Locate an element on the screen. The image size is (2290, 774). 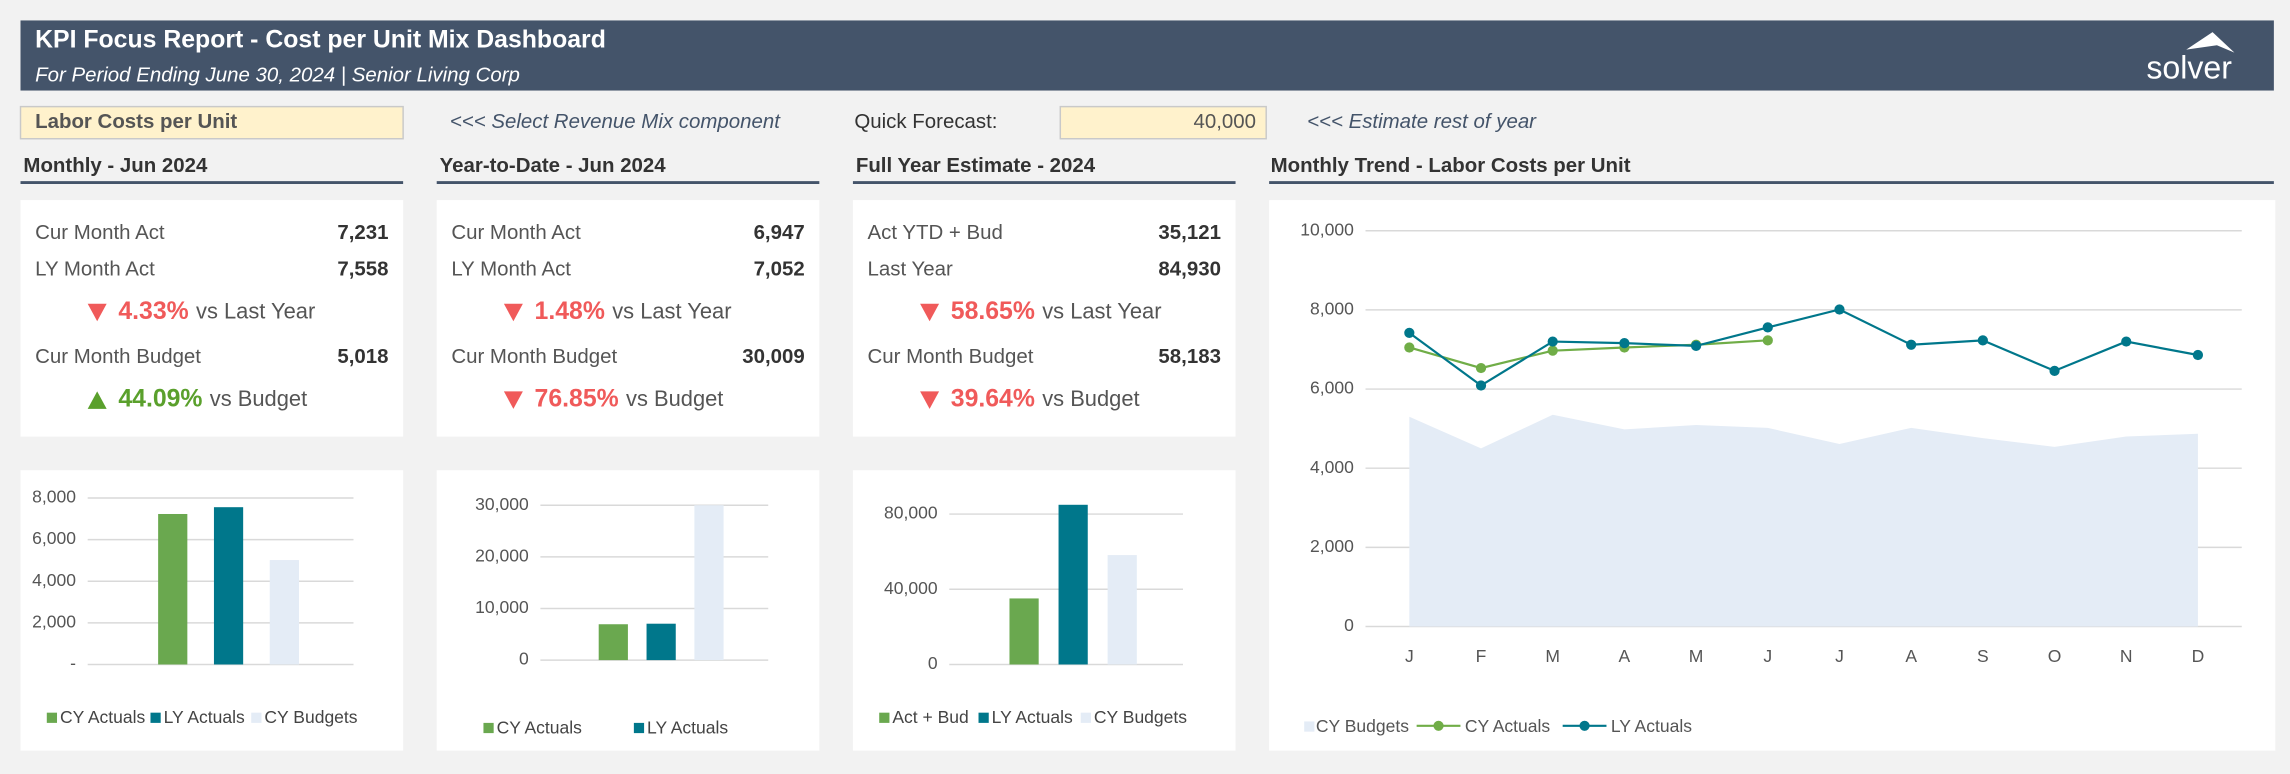
kpi-label: Cur Month Budget is located at coordinates (118, 356).